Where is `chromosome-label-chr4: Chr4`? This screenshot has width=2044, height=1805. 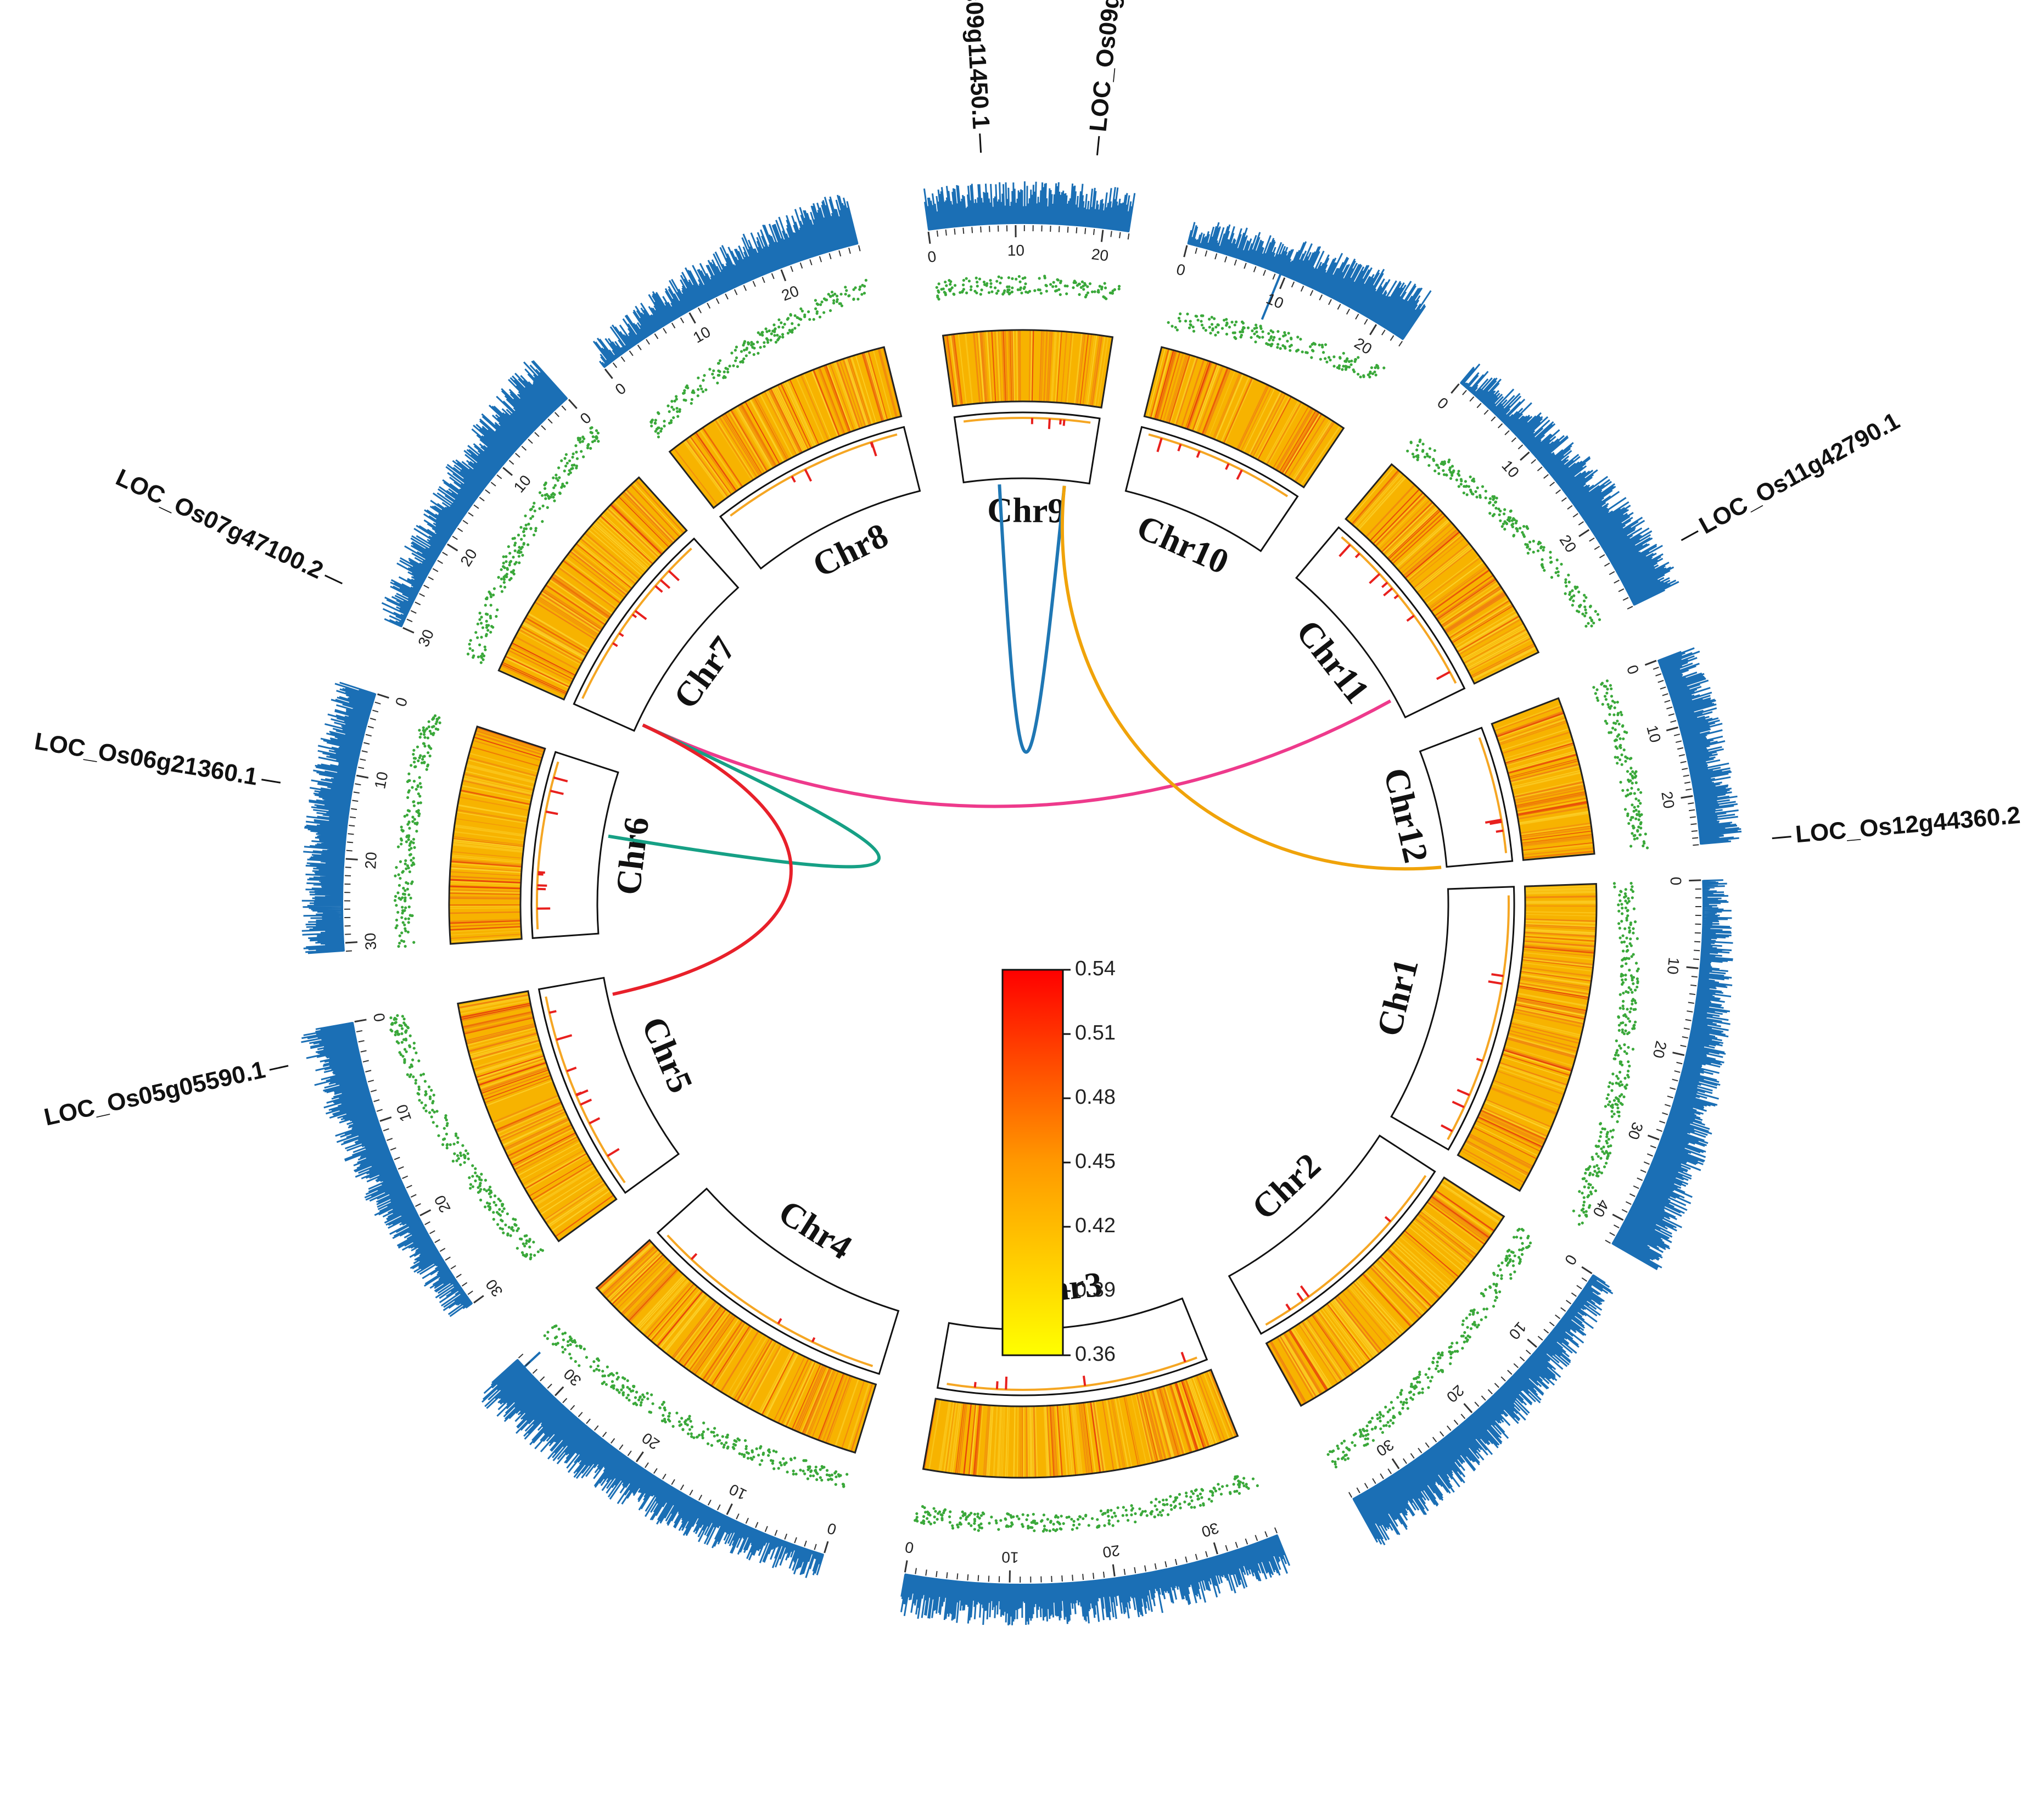 chromosome-label-chr4: Chr4 is located at coordinates (816, 1230).